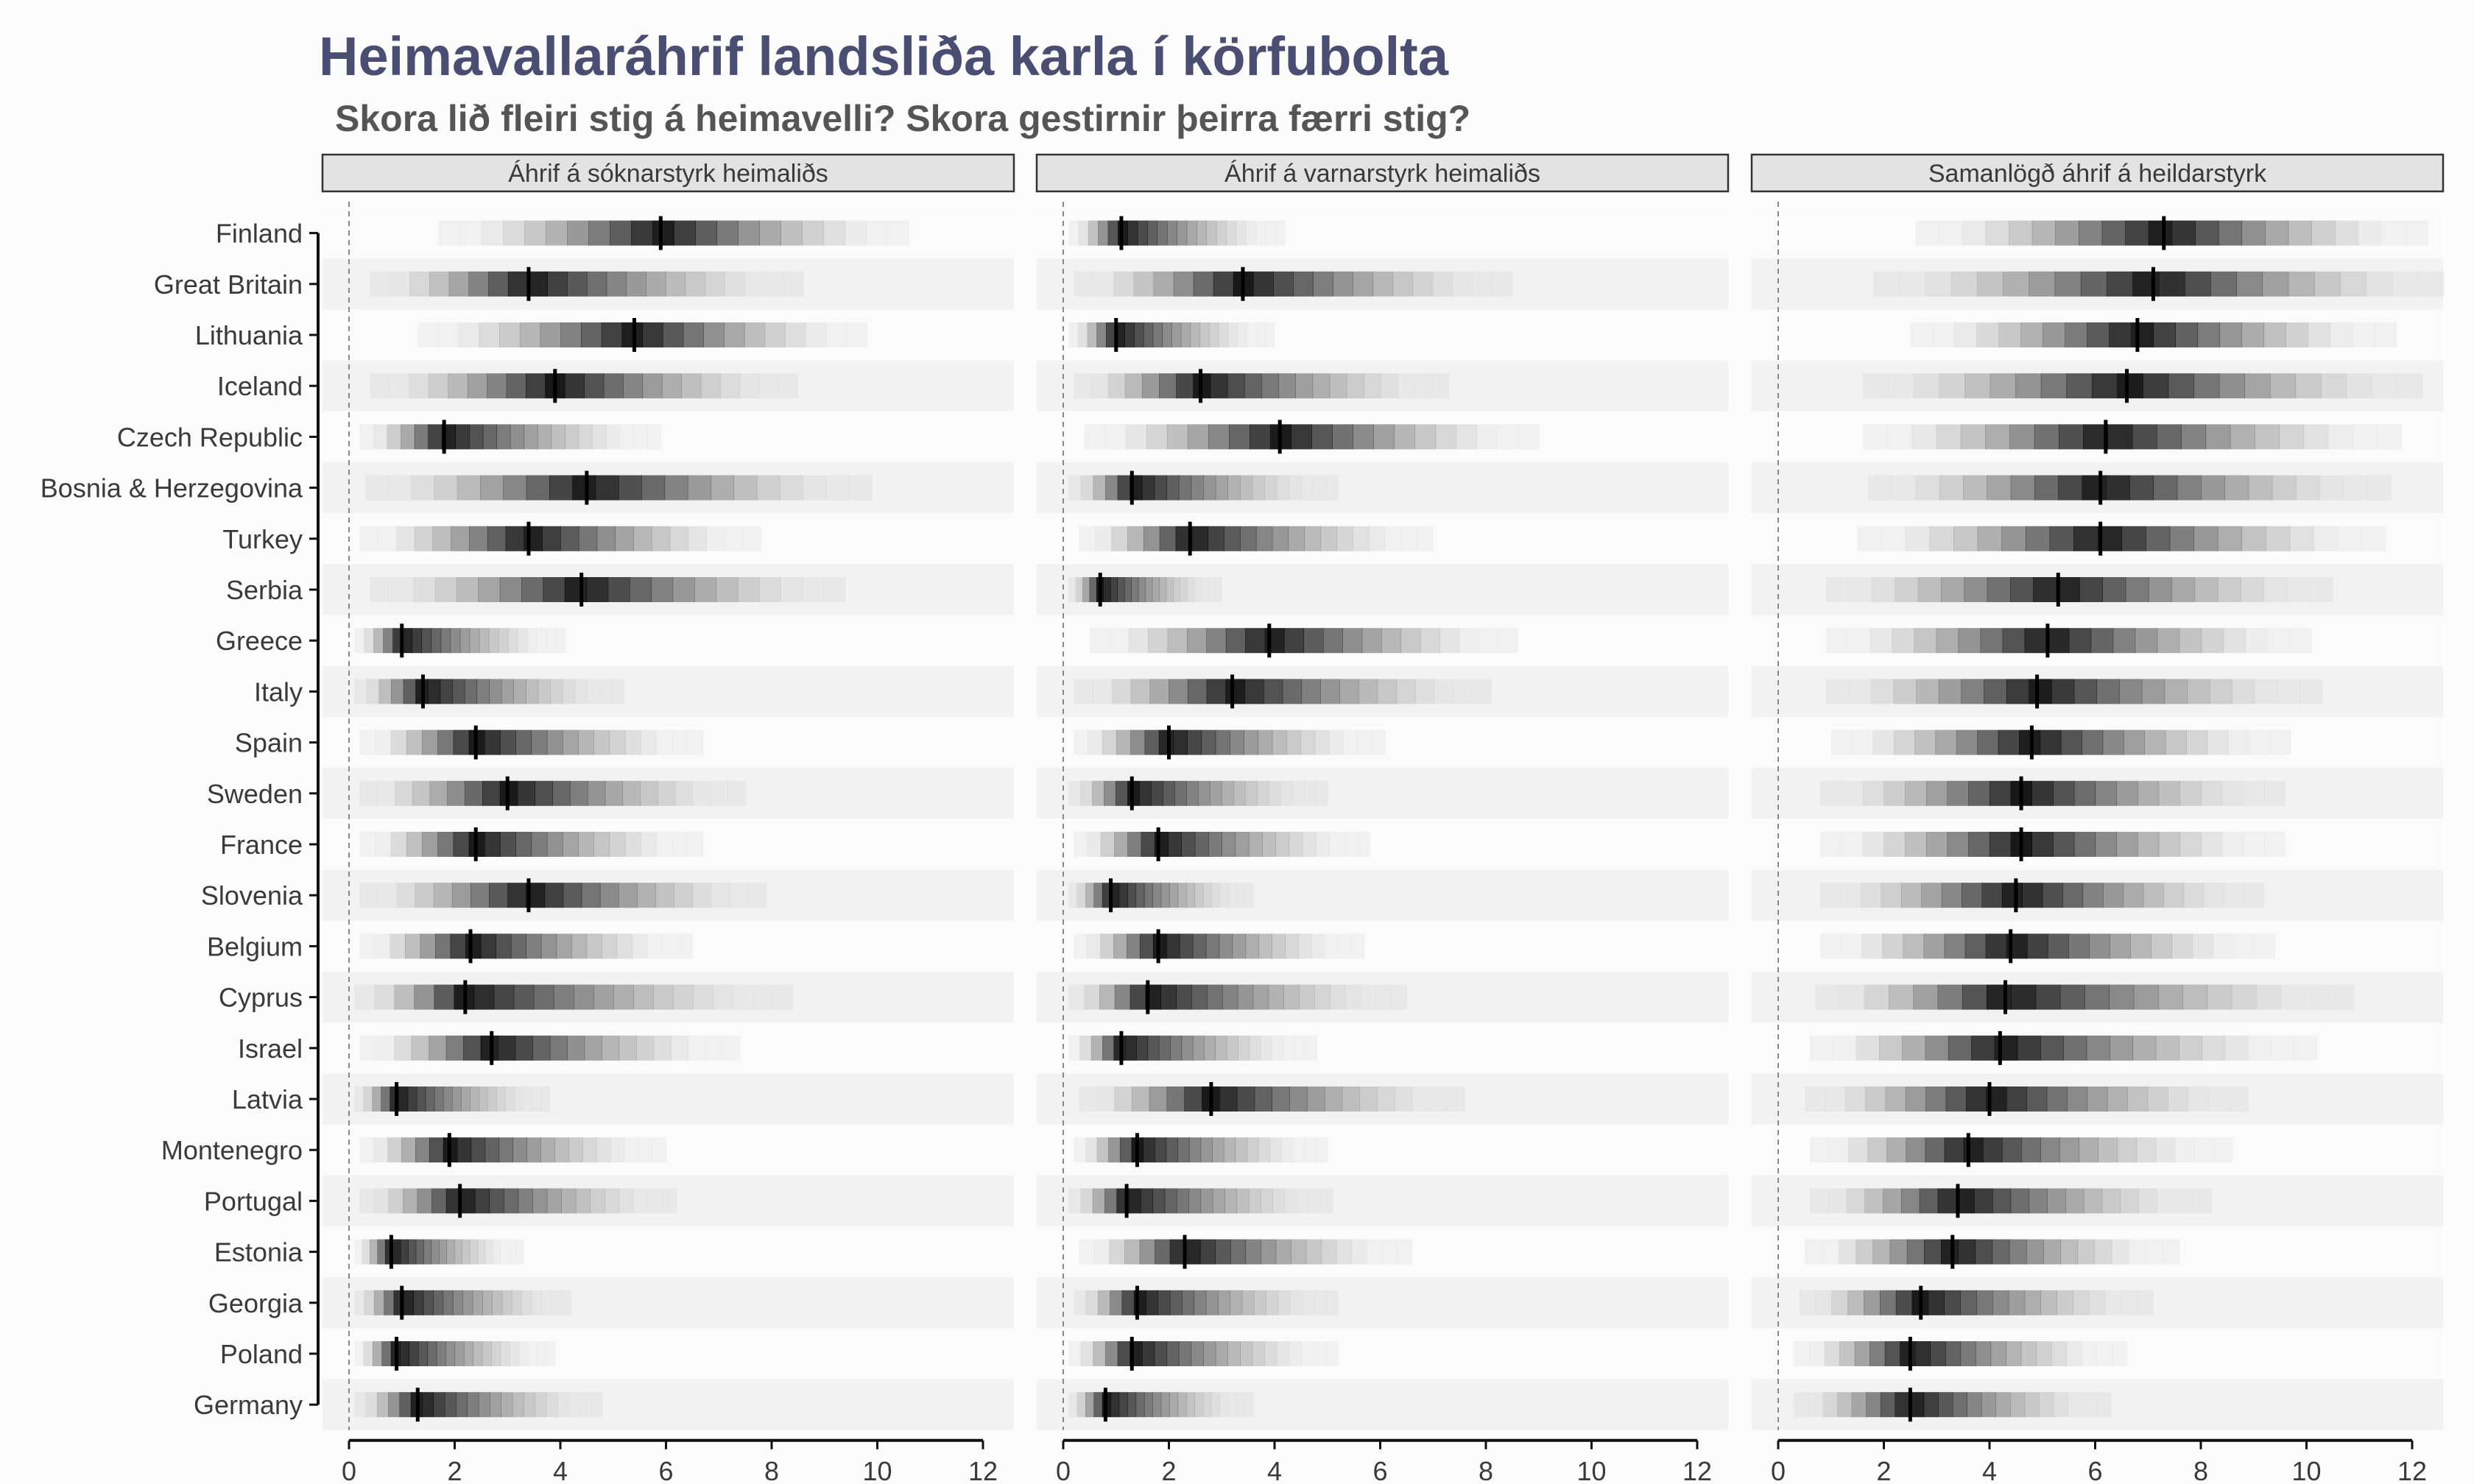 The image size is (2474, 1484). Describe the element at coordinates (1591, 1470) in the screenshot. I see `x-tick-label: 10` at that location.